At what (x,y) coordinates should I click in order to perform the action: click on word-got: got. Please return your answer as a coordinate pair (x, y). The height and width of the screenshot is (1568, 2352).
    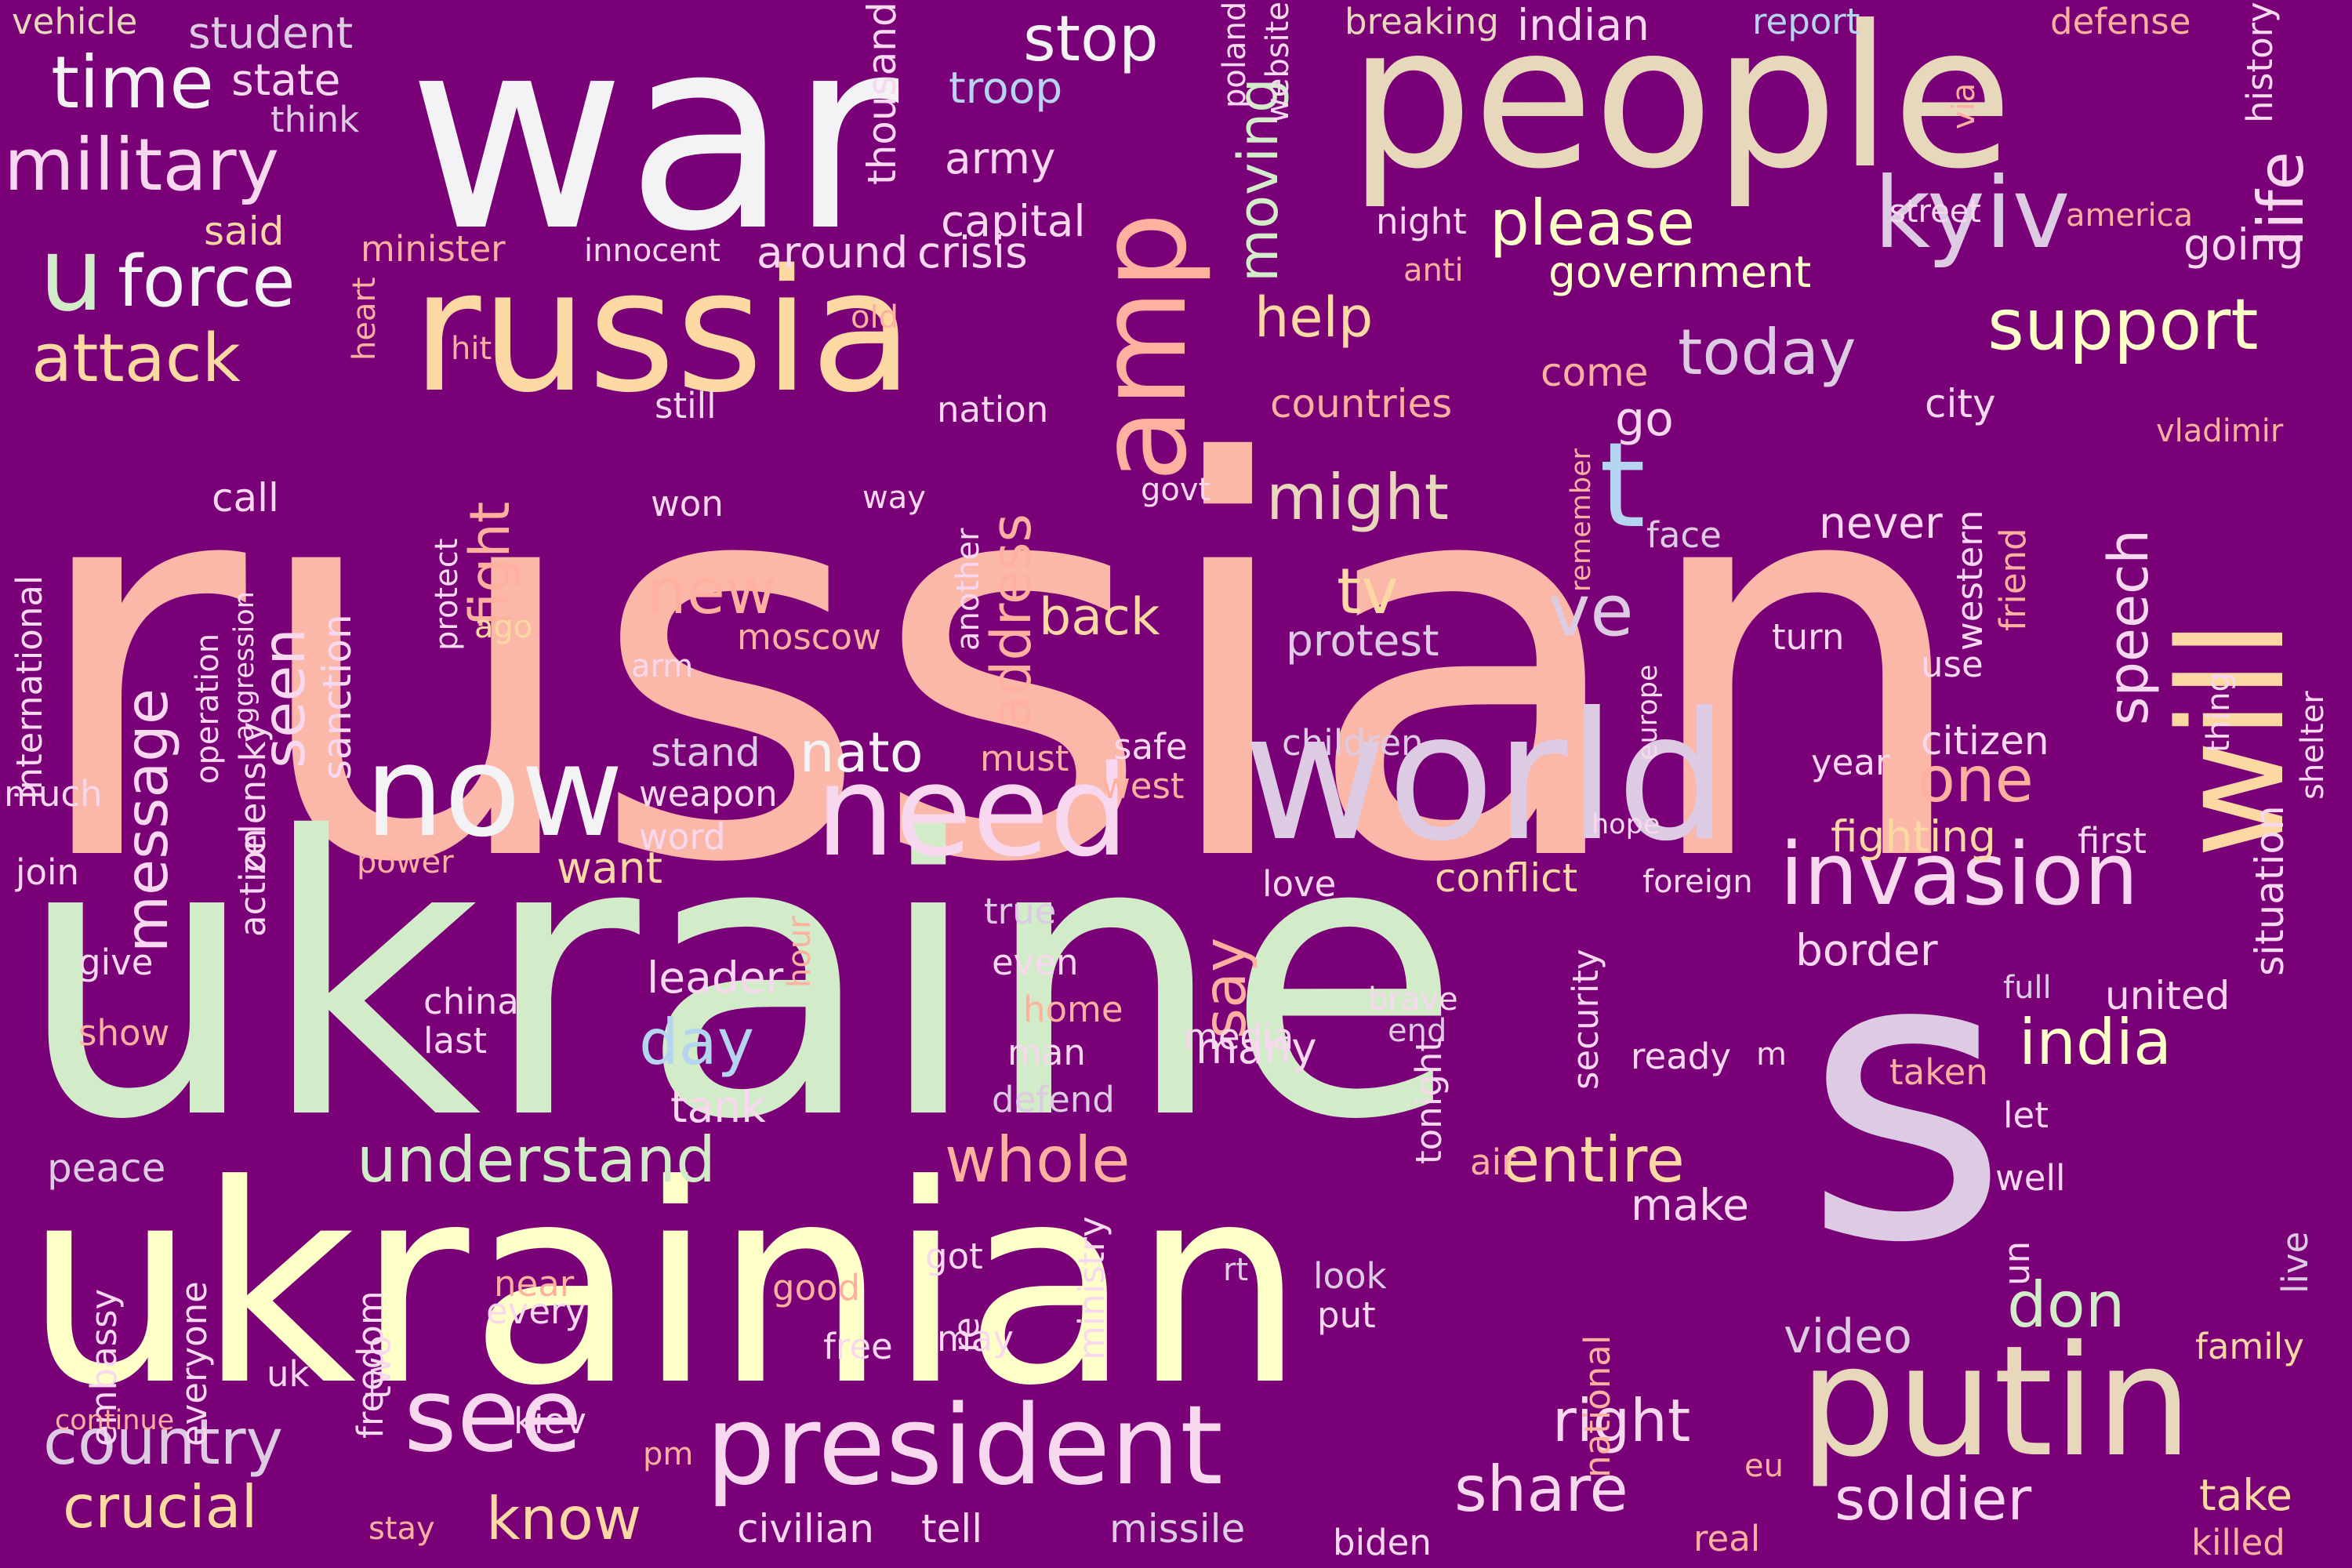
    Looking at the image, I should click on (954, 1256).